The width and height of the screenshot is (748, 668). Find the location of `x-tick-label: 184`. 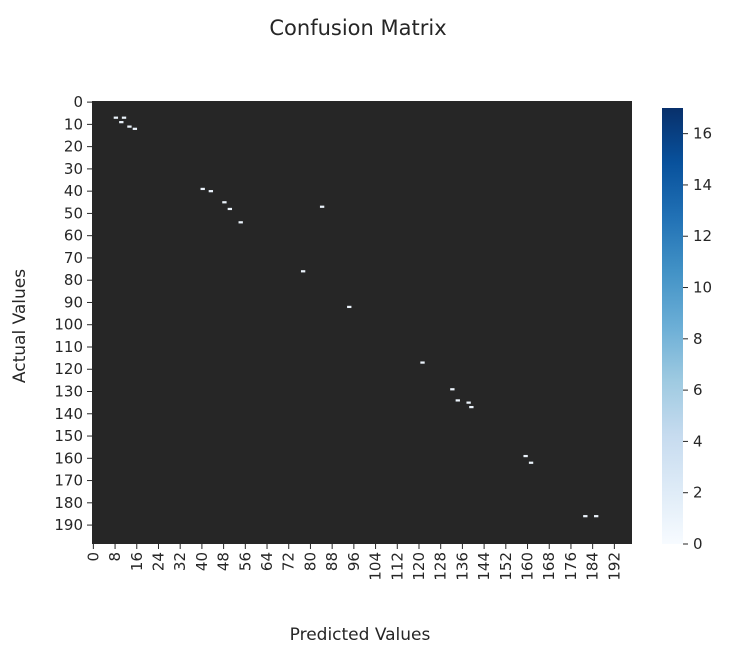

x-tick-label: 184 is located at coordinates (593, 566).